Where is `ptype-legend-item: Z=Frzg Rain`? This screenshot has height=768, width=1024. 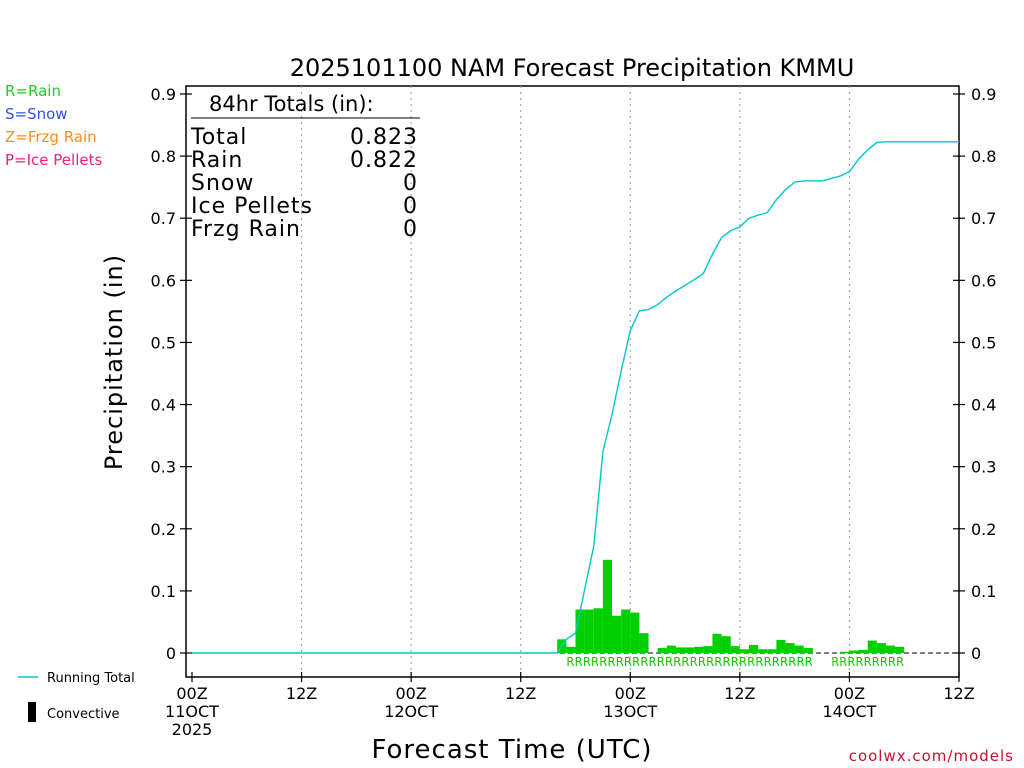 ptype-legend-item: Z=Frzg Rain is located at coordinates (51, 137).